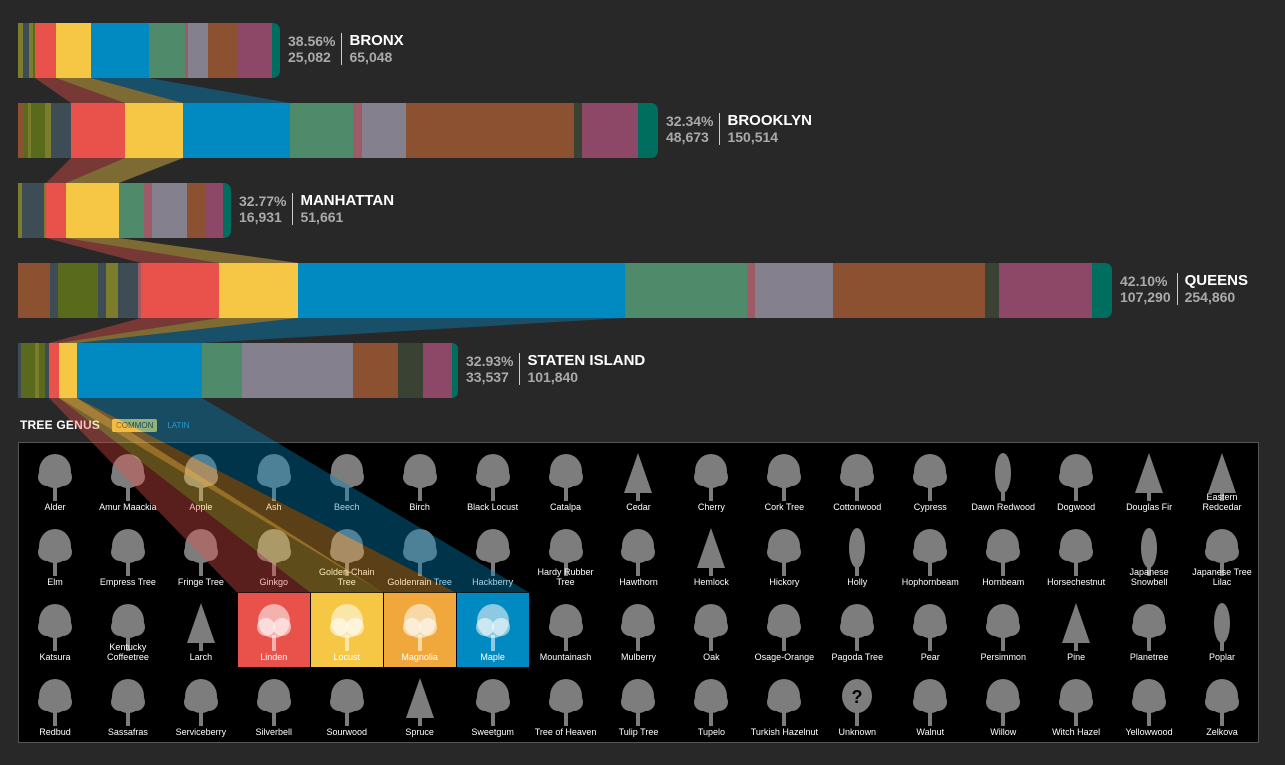  Describe the element at coordinates (1222, 555) in the screenshot. I see `genus-japanese-tree-lilac: Japanese Tree Lilac` at that location.